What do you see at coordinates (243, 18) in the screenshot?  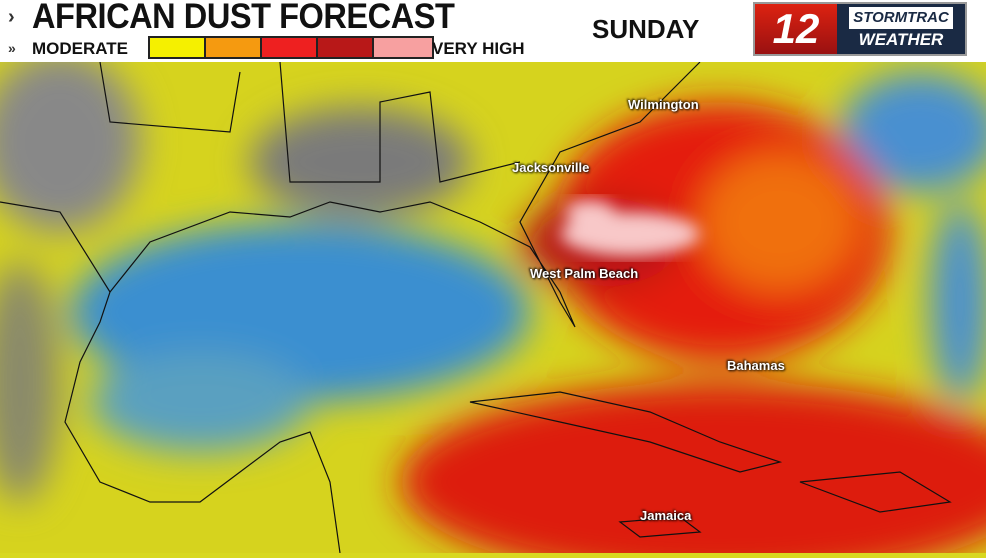 I see `page-title: AFRICAN DUST FORECAST` at bounding box center [243, 18].